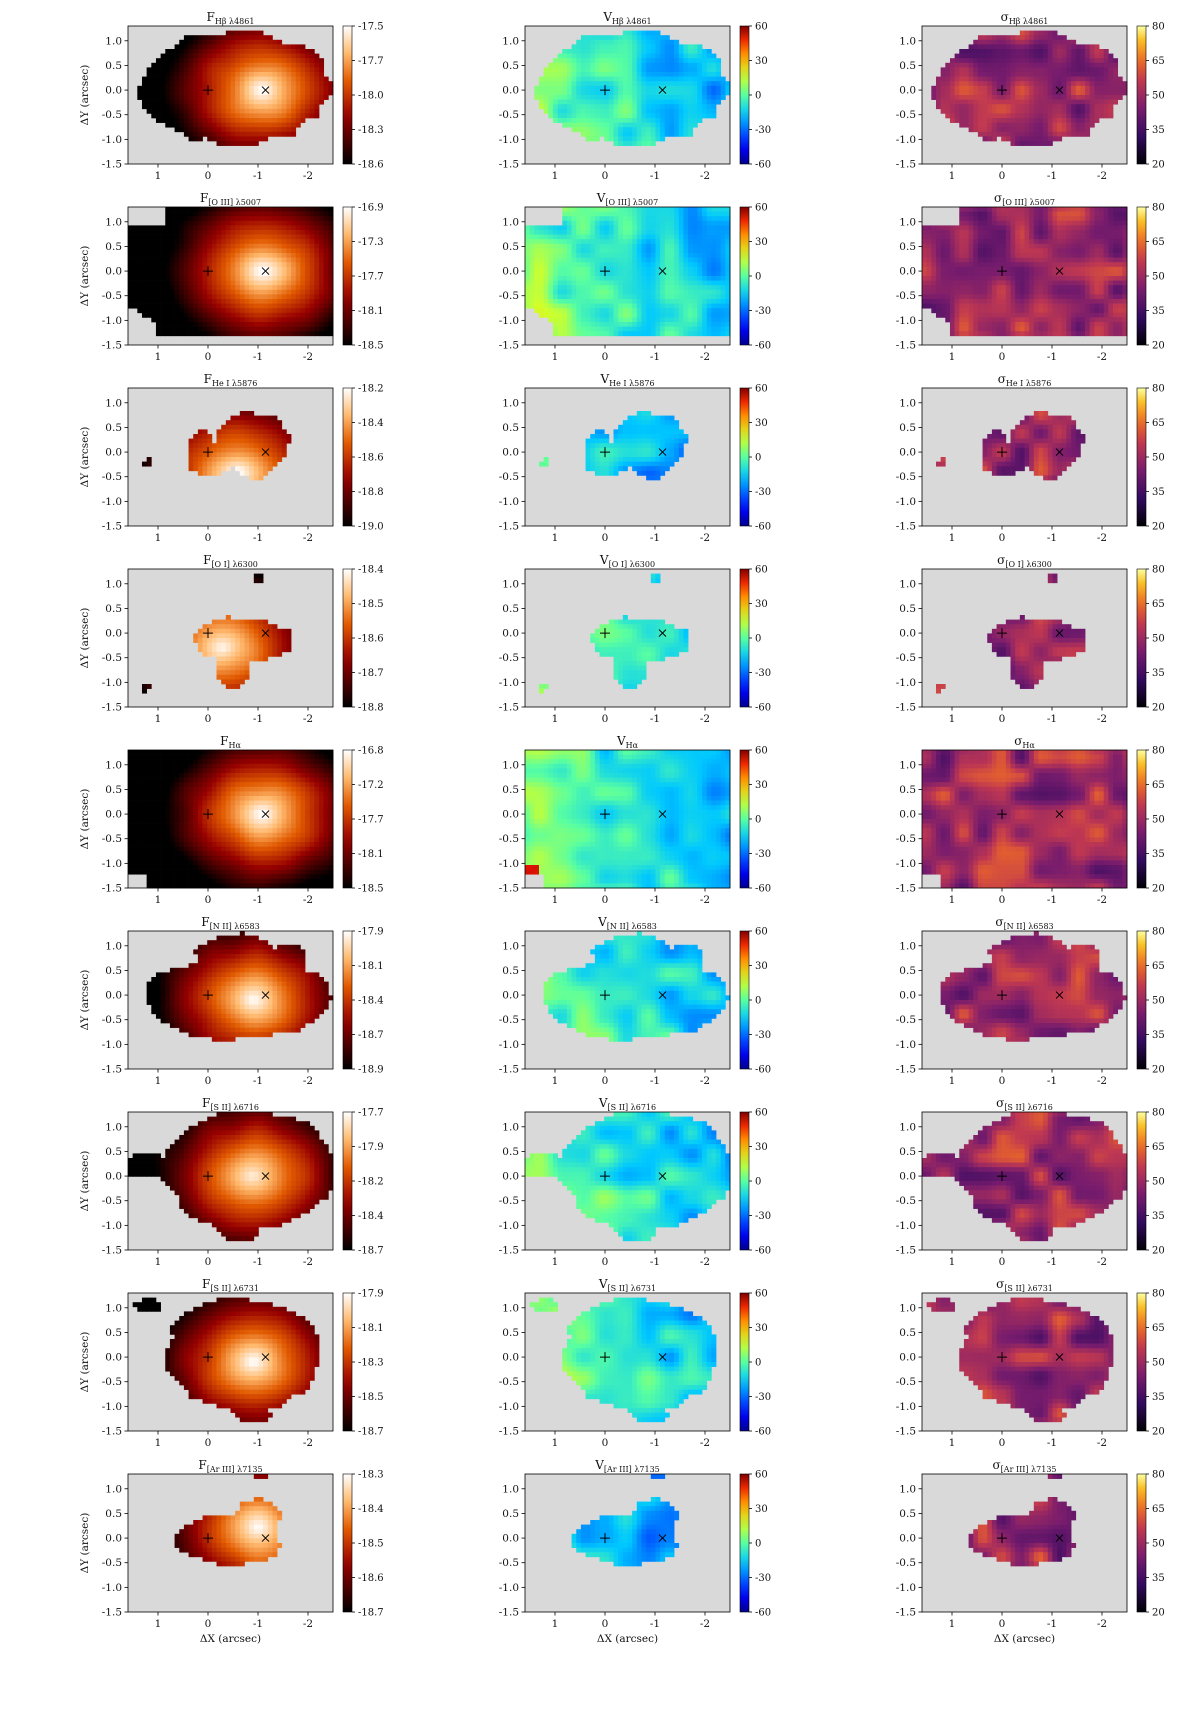 The height and width of the screenshot is (1734, 1196). I want to click on heatmap-cells, so click(1025, 272).